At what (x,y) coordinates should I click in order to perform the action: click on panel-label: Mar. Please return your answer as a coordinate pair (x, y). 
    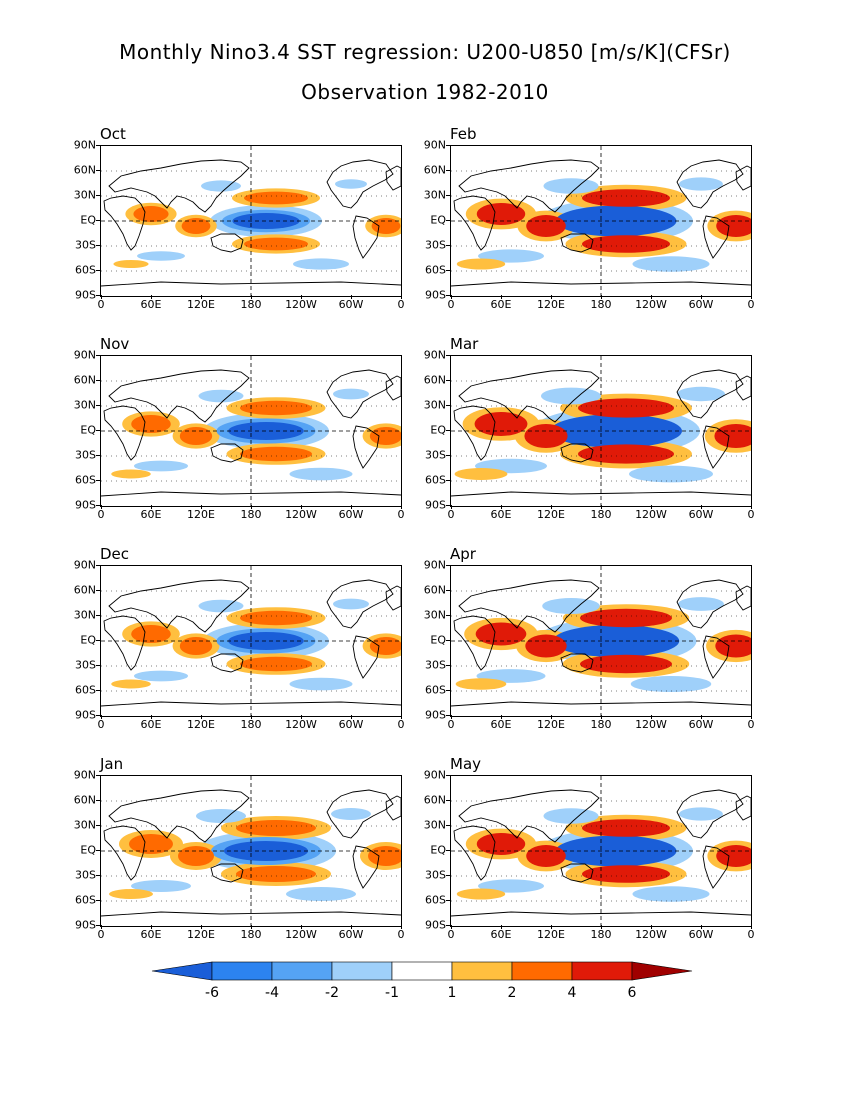
    Looking at the image, I should click on (464, 344).